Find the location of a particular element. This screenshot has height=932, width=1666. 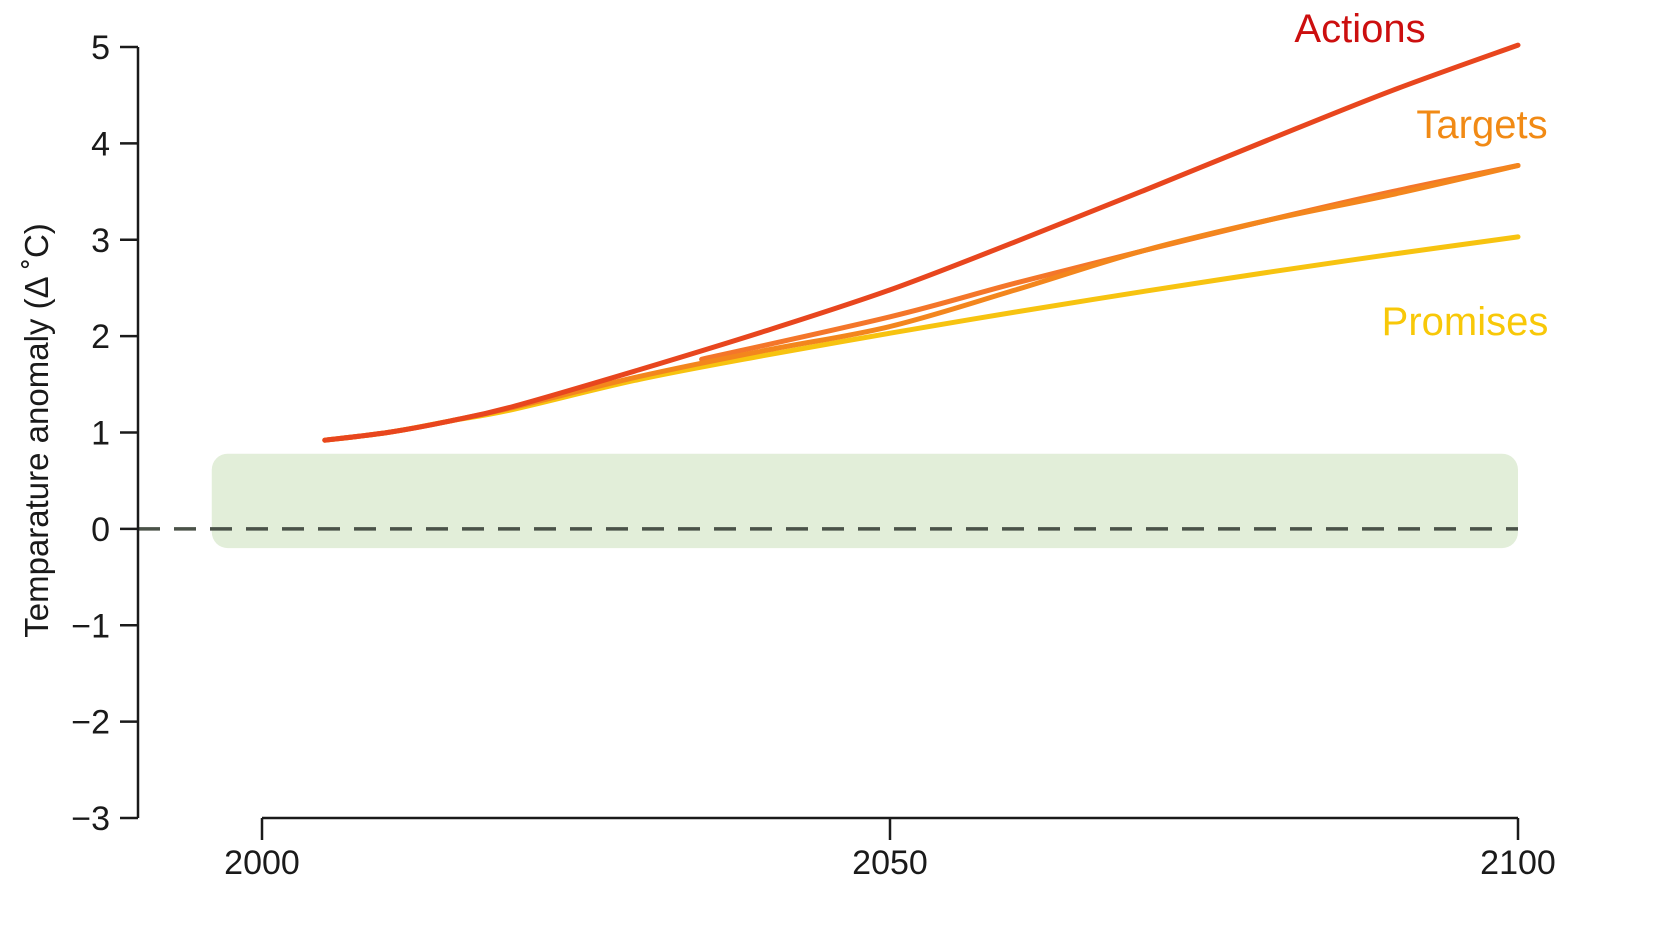

x-tick-label: 2050 is located at coordinates (890, 863).